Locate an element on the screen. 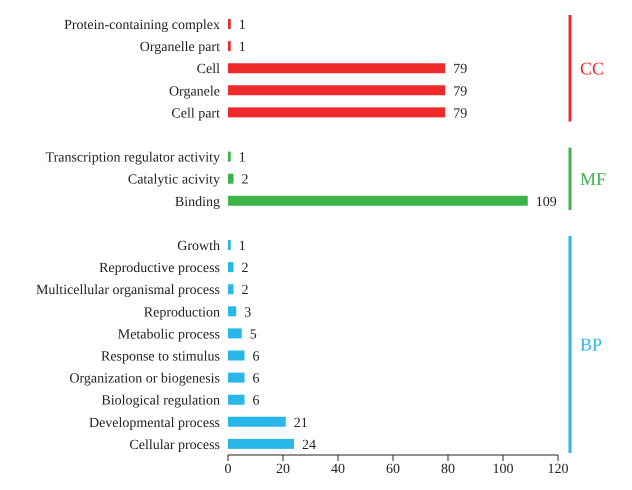 The image size is (632, 490). y-tick-label: Cellular process is located at coordinates (174, 445).